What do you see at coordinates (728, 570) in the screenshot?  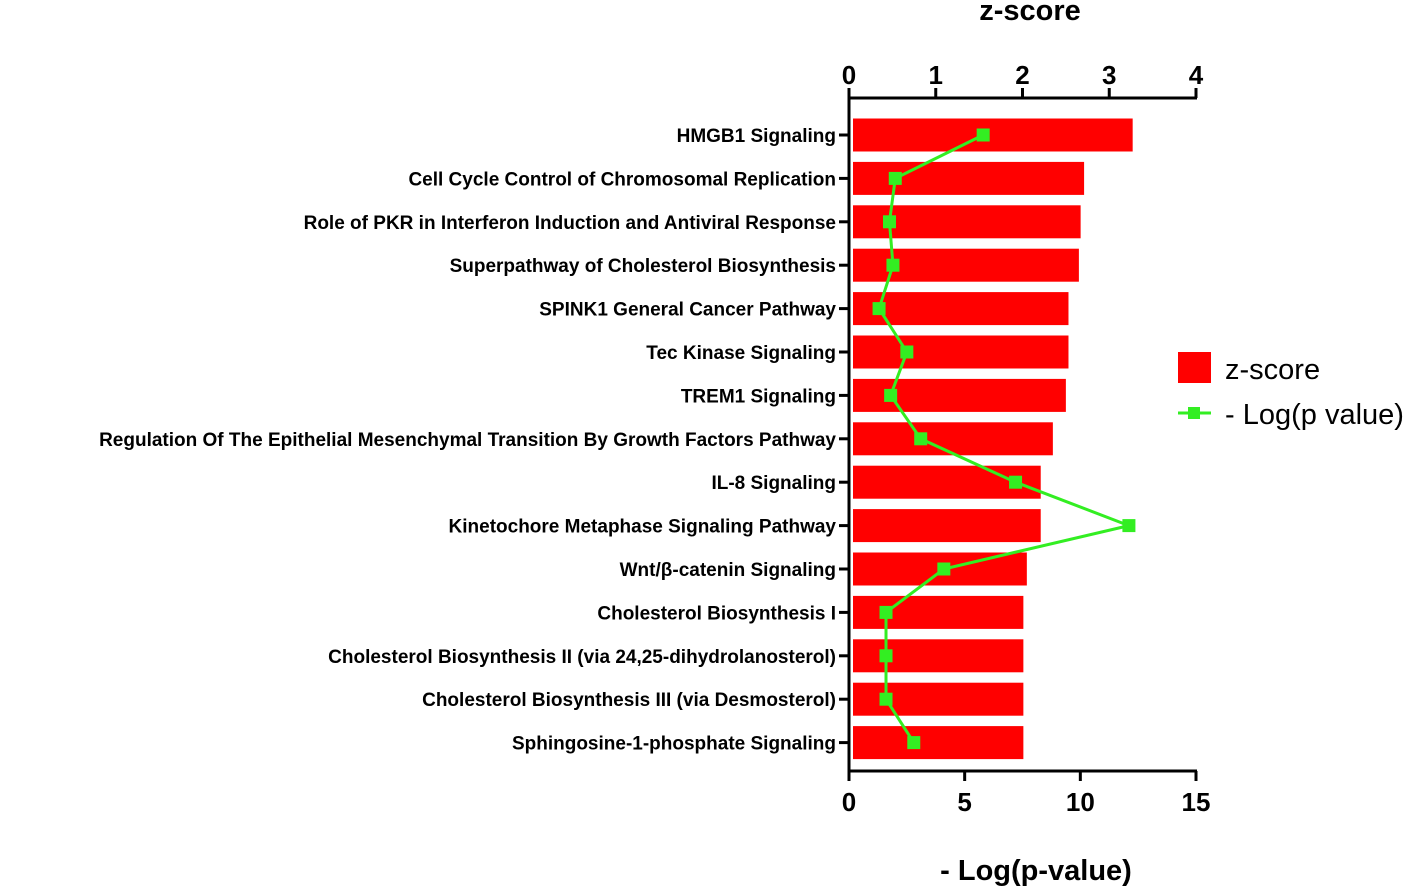 I see `category-label: Wnt/β-catenin Signaling` at bounding box center [728, 570].